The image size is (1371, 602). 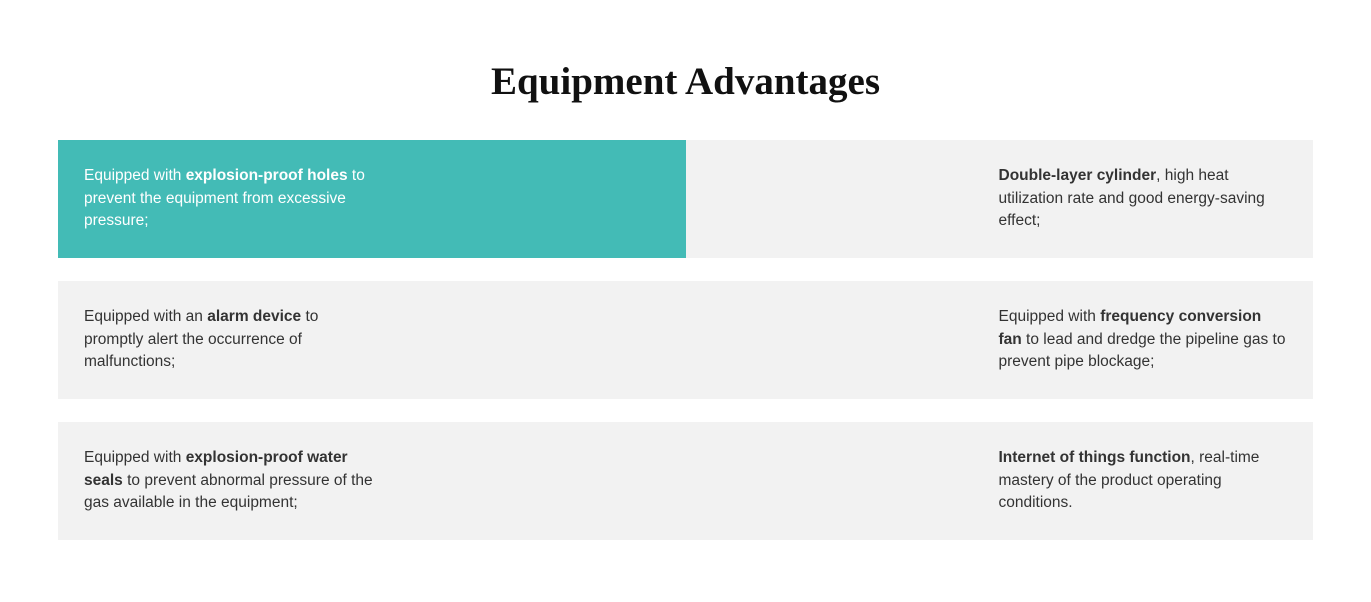 I want to click on bold-text: frequency conversion fan, so click(x=1130, y=328).